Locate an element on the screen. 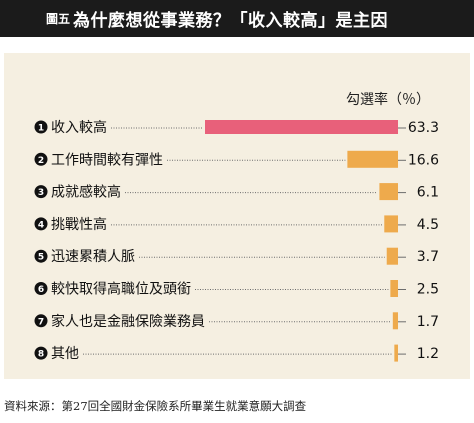 Image resolution: width=474 pixels, height=423 pixels. value-label: 1.7 is located at coordinates (428, 322).